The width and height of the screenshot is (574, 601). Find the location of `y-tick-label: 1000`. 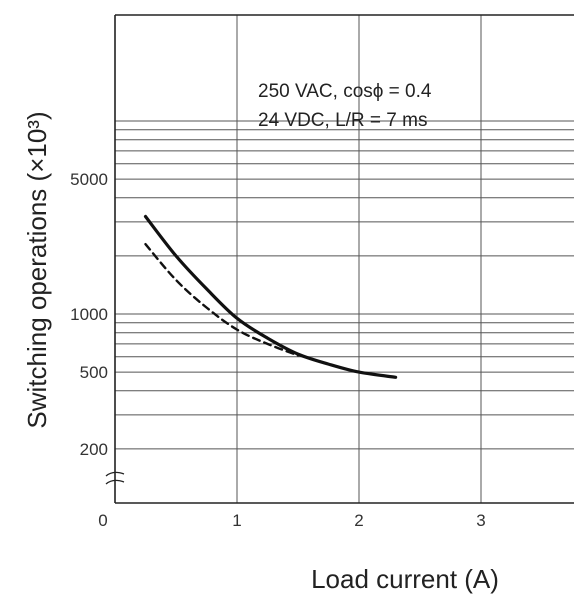

y-tick-label: 1000 is located at coordinates (89, 314).